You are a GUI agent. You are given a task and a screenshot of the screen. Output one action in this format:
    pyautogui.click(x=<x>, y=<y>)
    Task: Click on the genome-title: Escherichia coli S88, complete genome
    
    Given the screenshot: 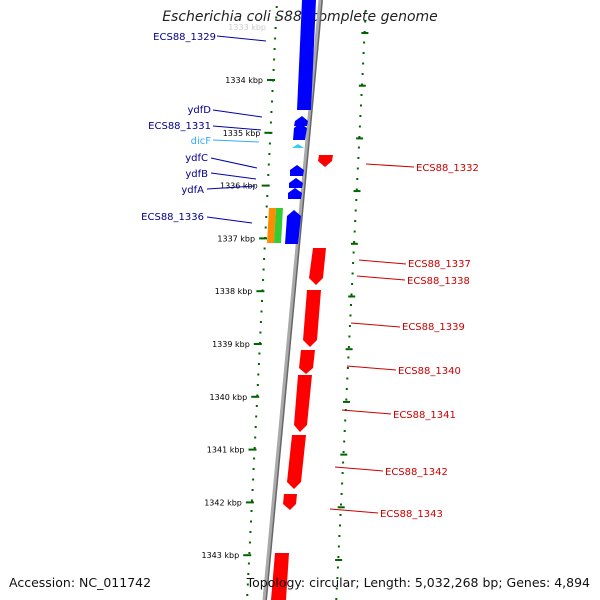 What is the action you would take?
    pyautogui.click(x=300, y=17)
    